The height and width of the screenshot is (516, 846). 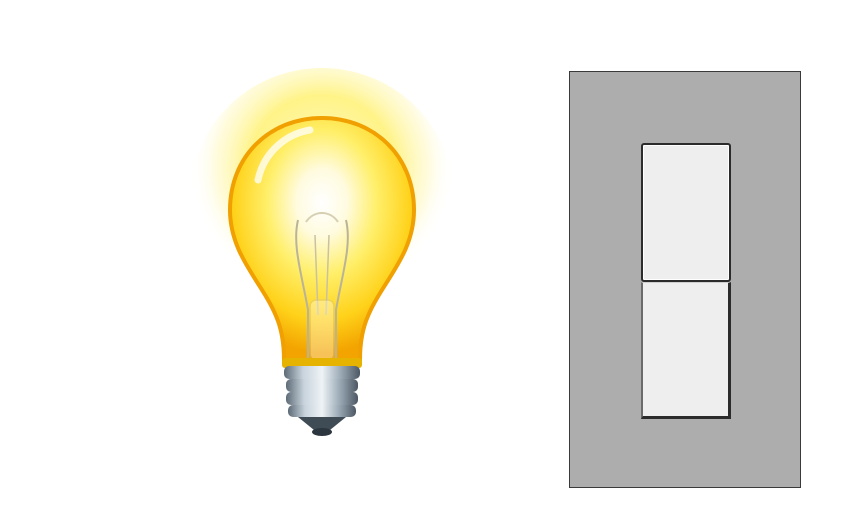 I want to click on rocker-switch, so click(x=686, y=281).